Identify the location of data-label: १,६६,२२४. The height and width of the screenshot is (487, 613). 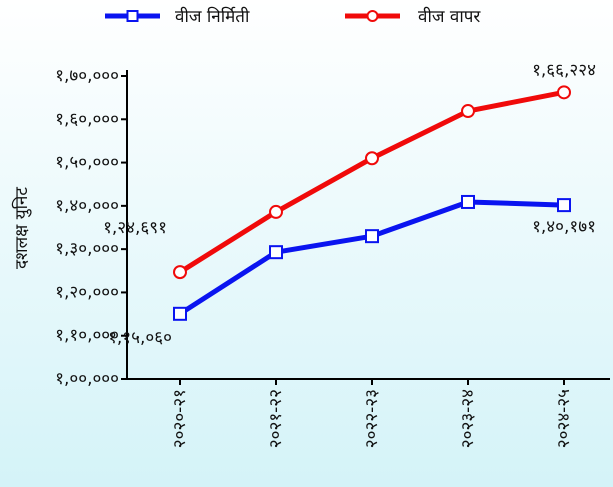
(564, 70).